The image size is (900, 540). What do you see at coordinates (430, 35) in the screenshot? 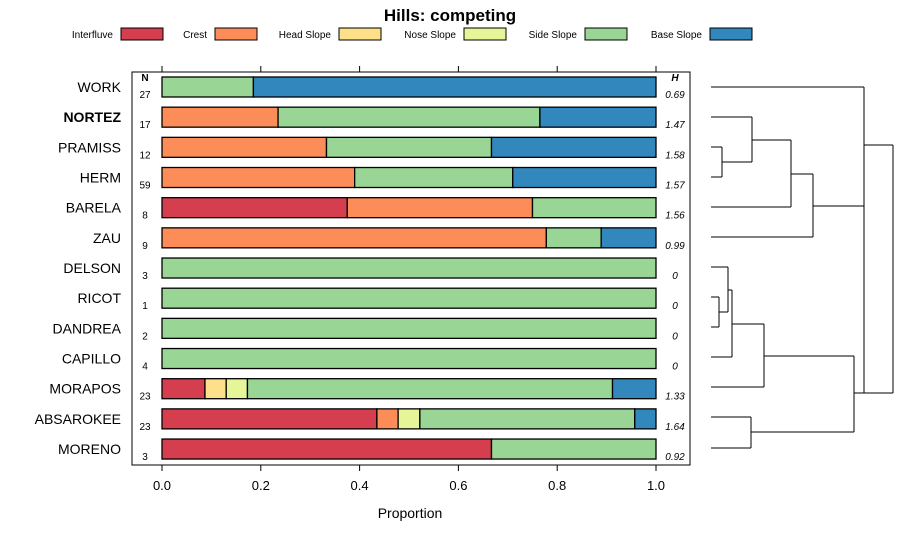
I see `legend-label-3: Nose Slope` at bounding box center [430, 35].